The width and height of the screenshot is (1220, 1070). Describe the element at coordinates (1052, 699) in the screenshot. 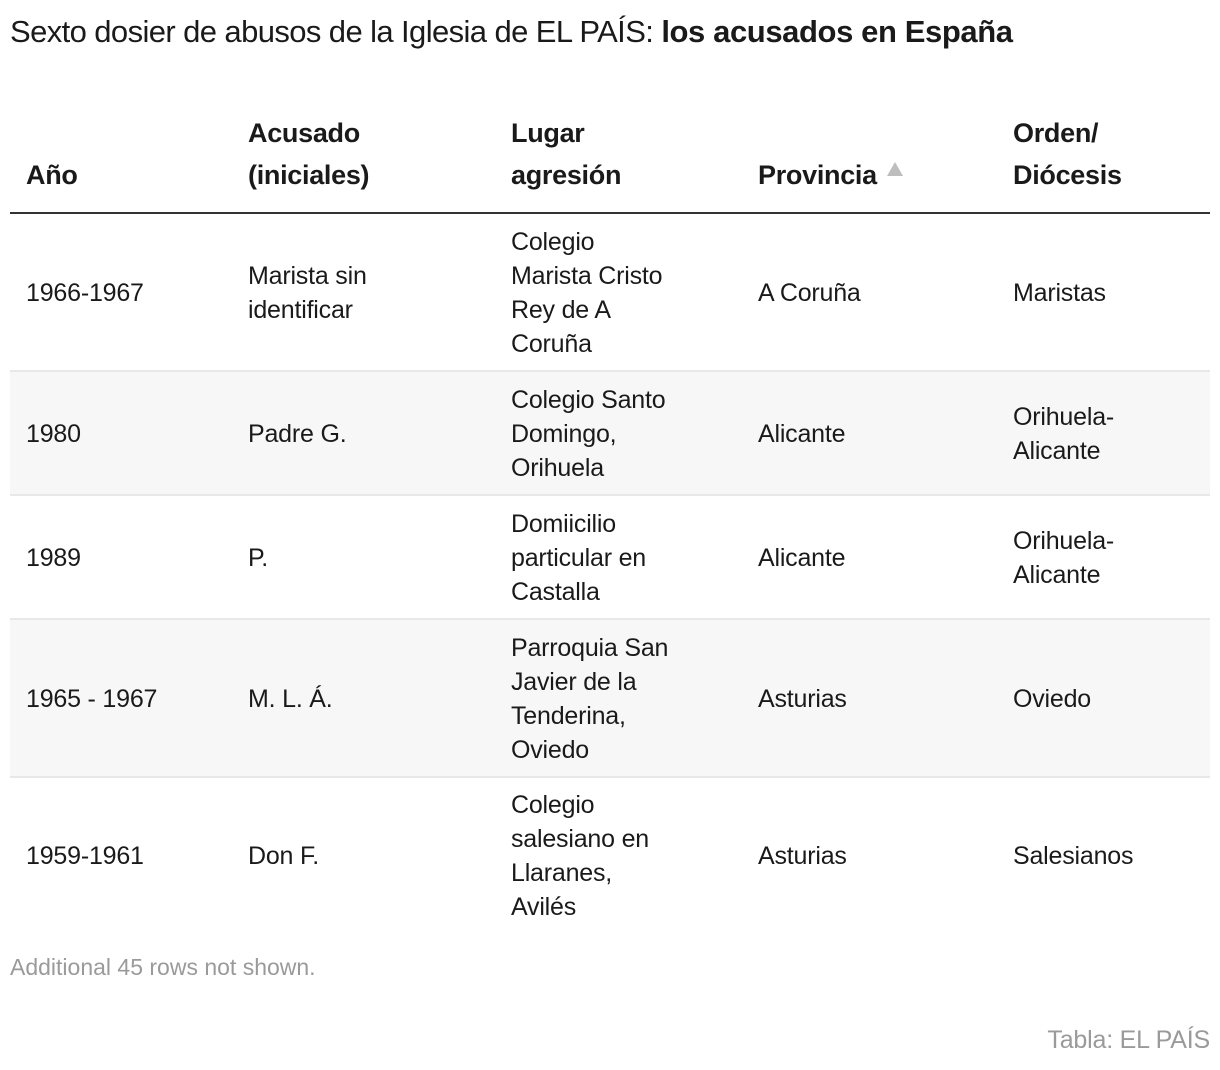

I see `cell-order: Oviedo` at that location.